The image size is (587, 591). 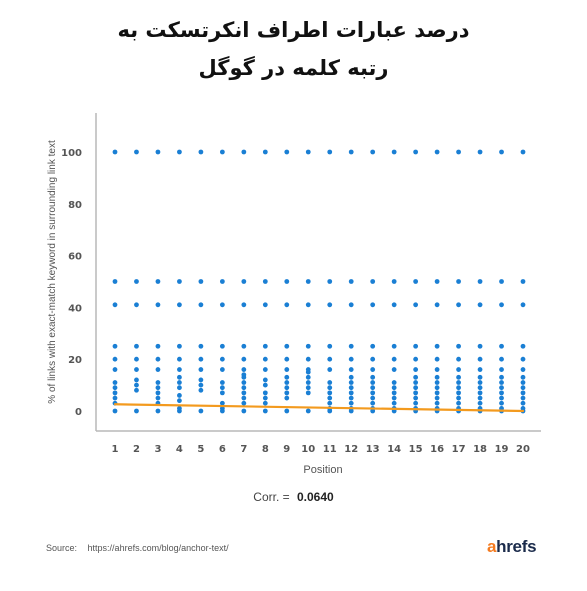 I want to click on x-tick-label: 13, so click(x=373, y=449).